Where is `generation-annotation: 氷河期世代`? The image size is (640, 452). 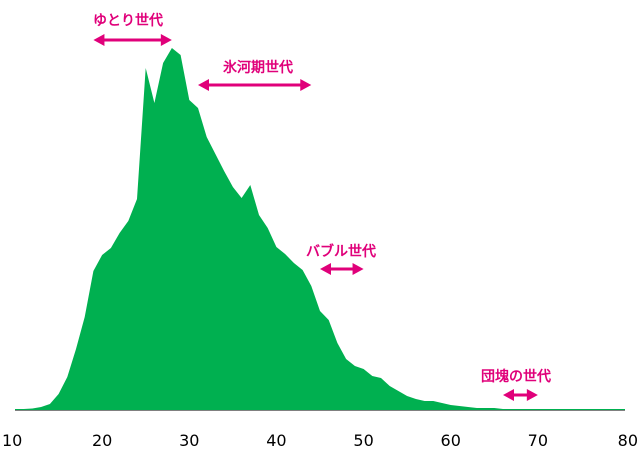
generation-annotation: 氷河期世代 is located at coordinates (255, 75).